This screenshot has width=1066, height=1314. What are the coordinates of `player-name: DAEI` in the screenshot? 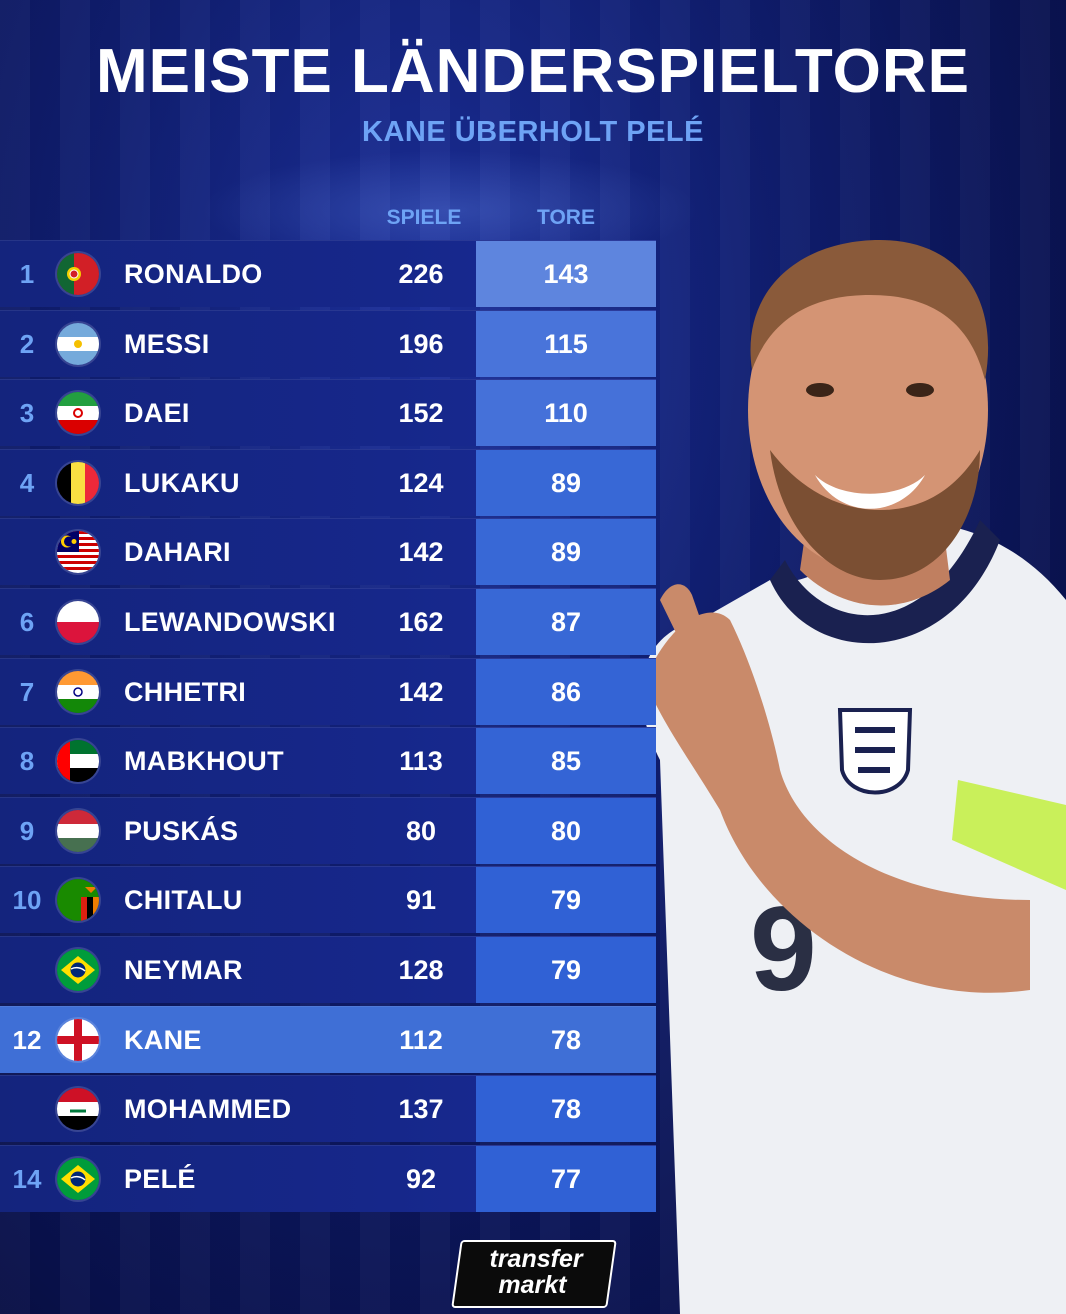 It's located at (157, 413).